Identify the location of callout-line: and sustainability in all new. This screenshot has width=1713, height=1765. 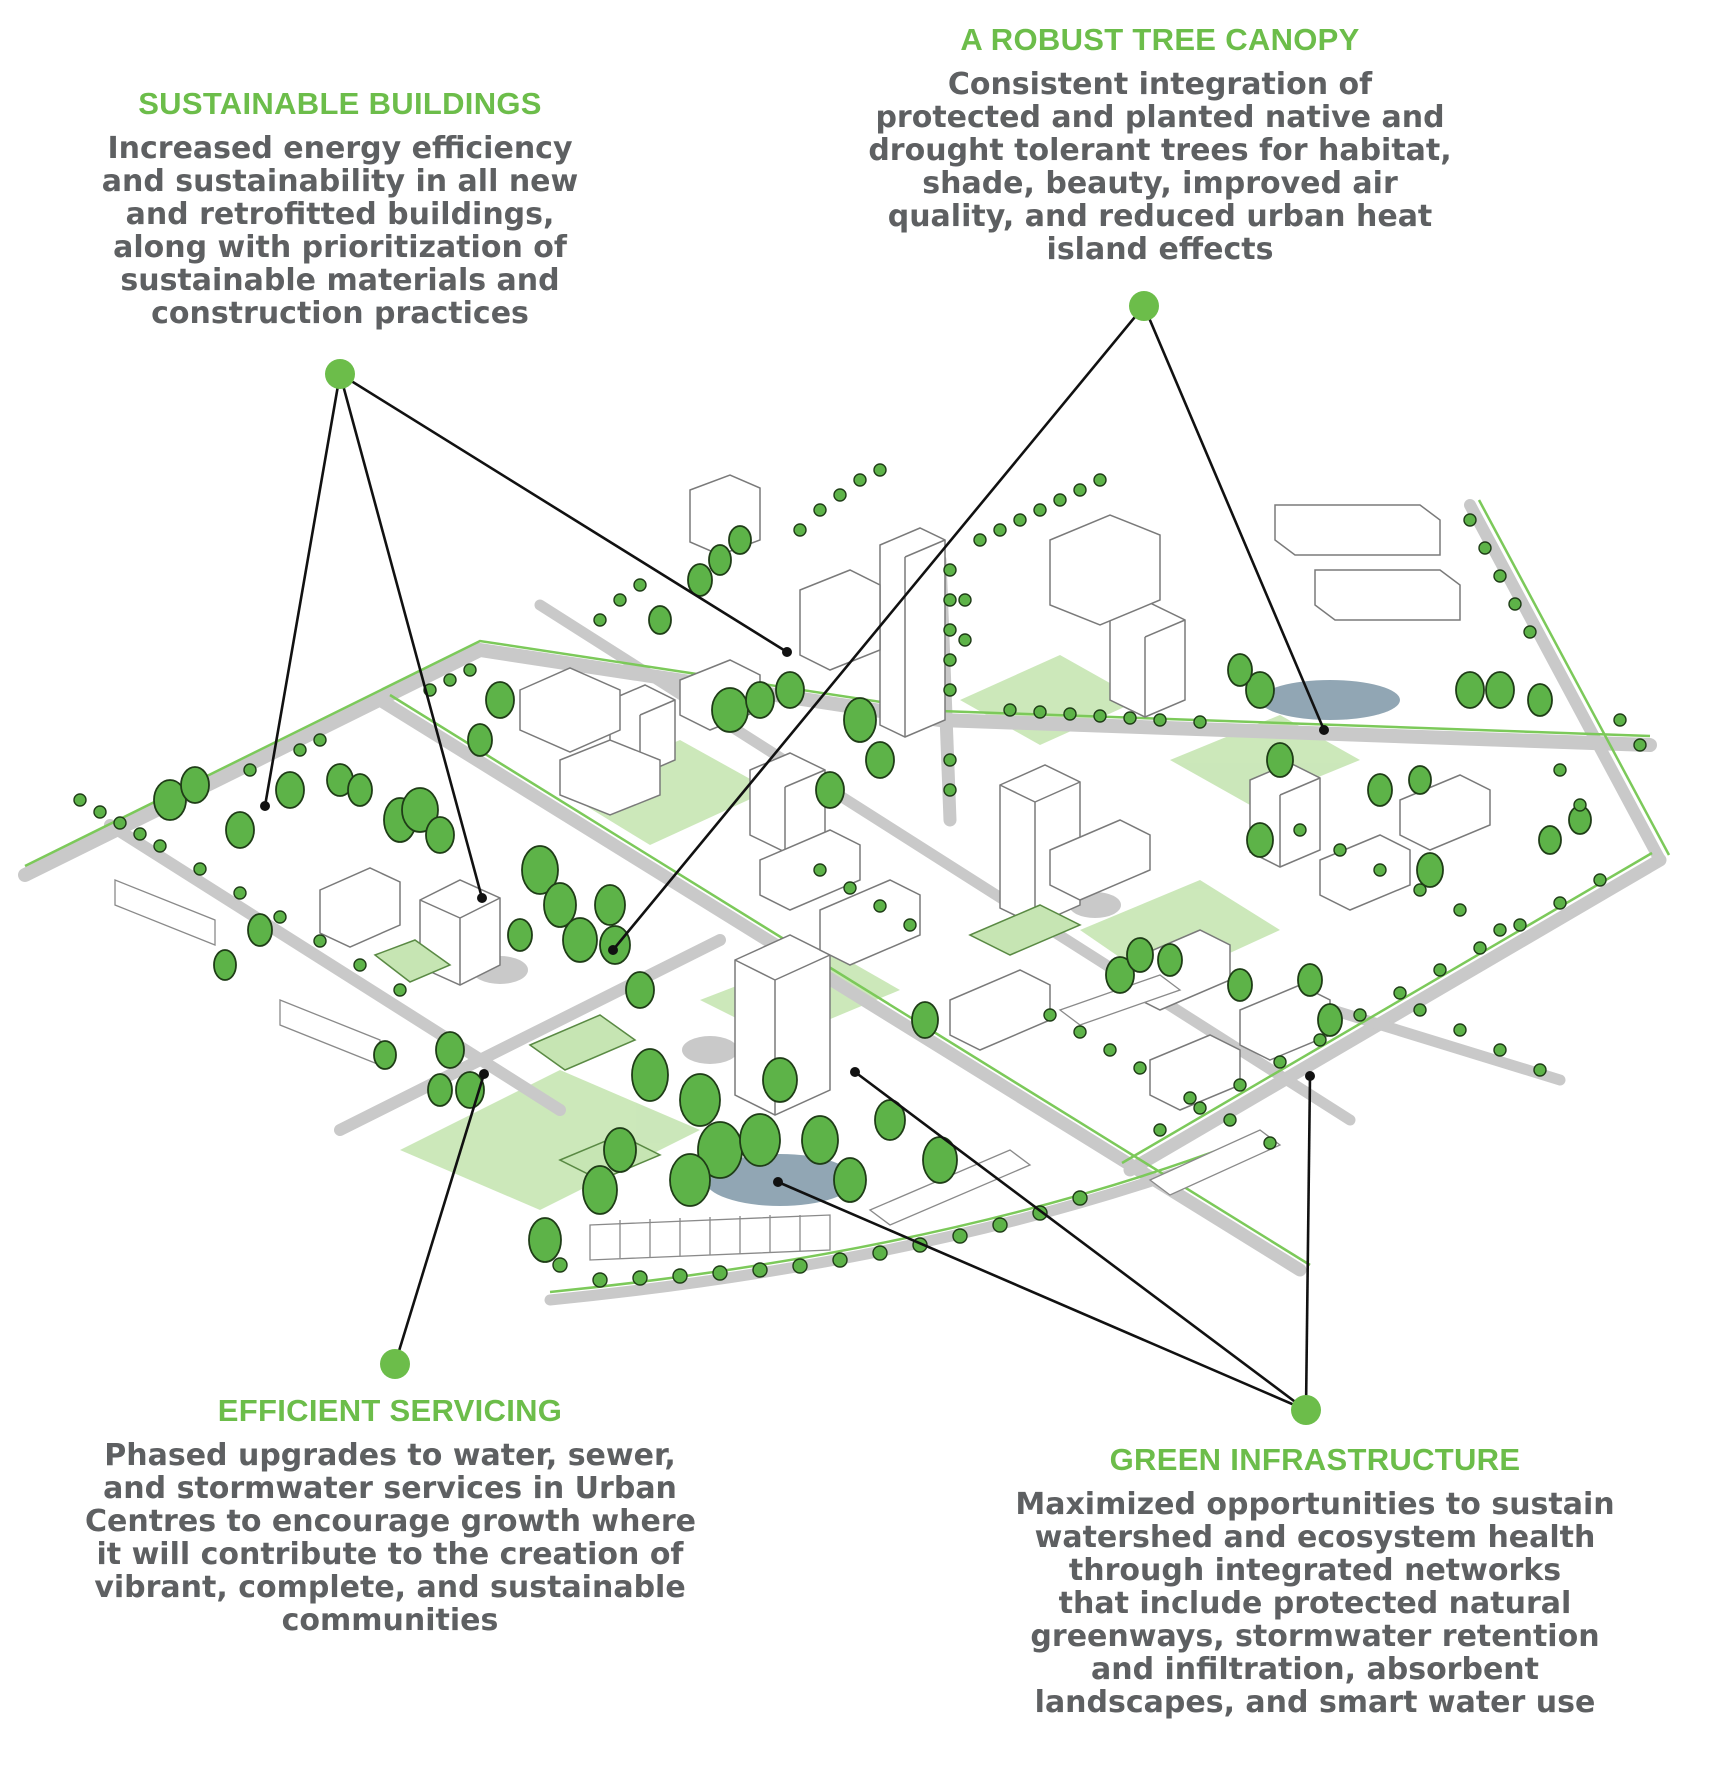
(340, 181).